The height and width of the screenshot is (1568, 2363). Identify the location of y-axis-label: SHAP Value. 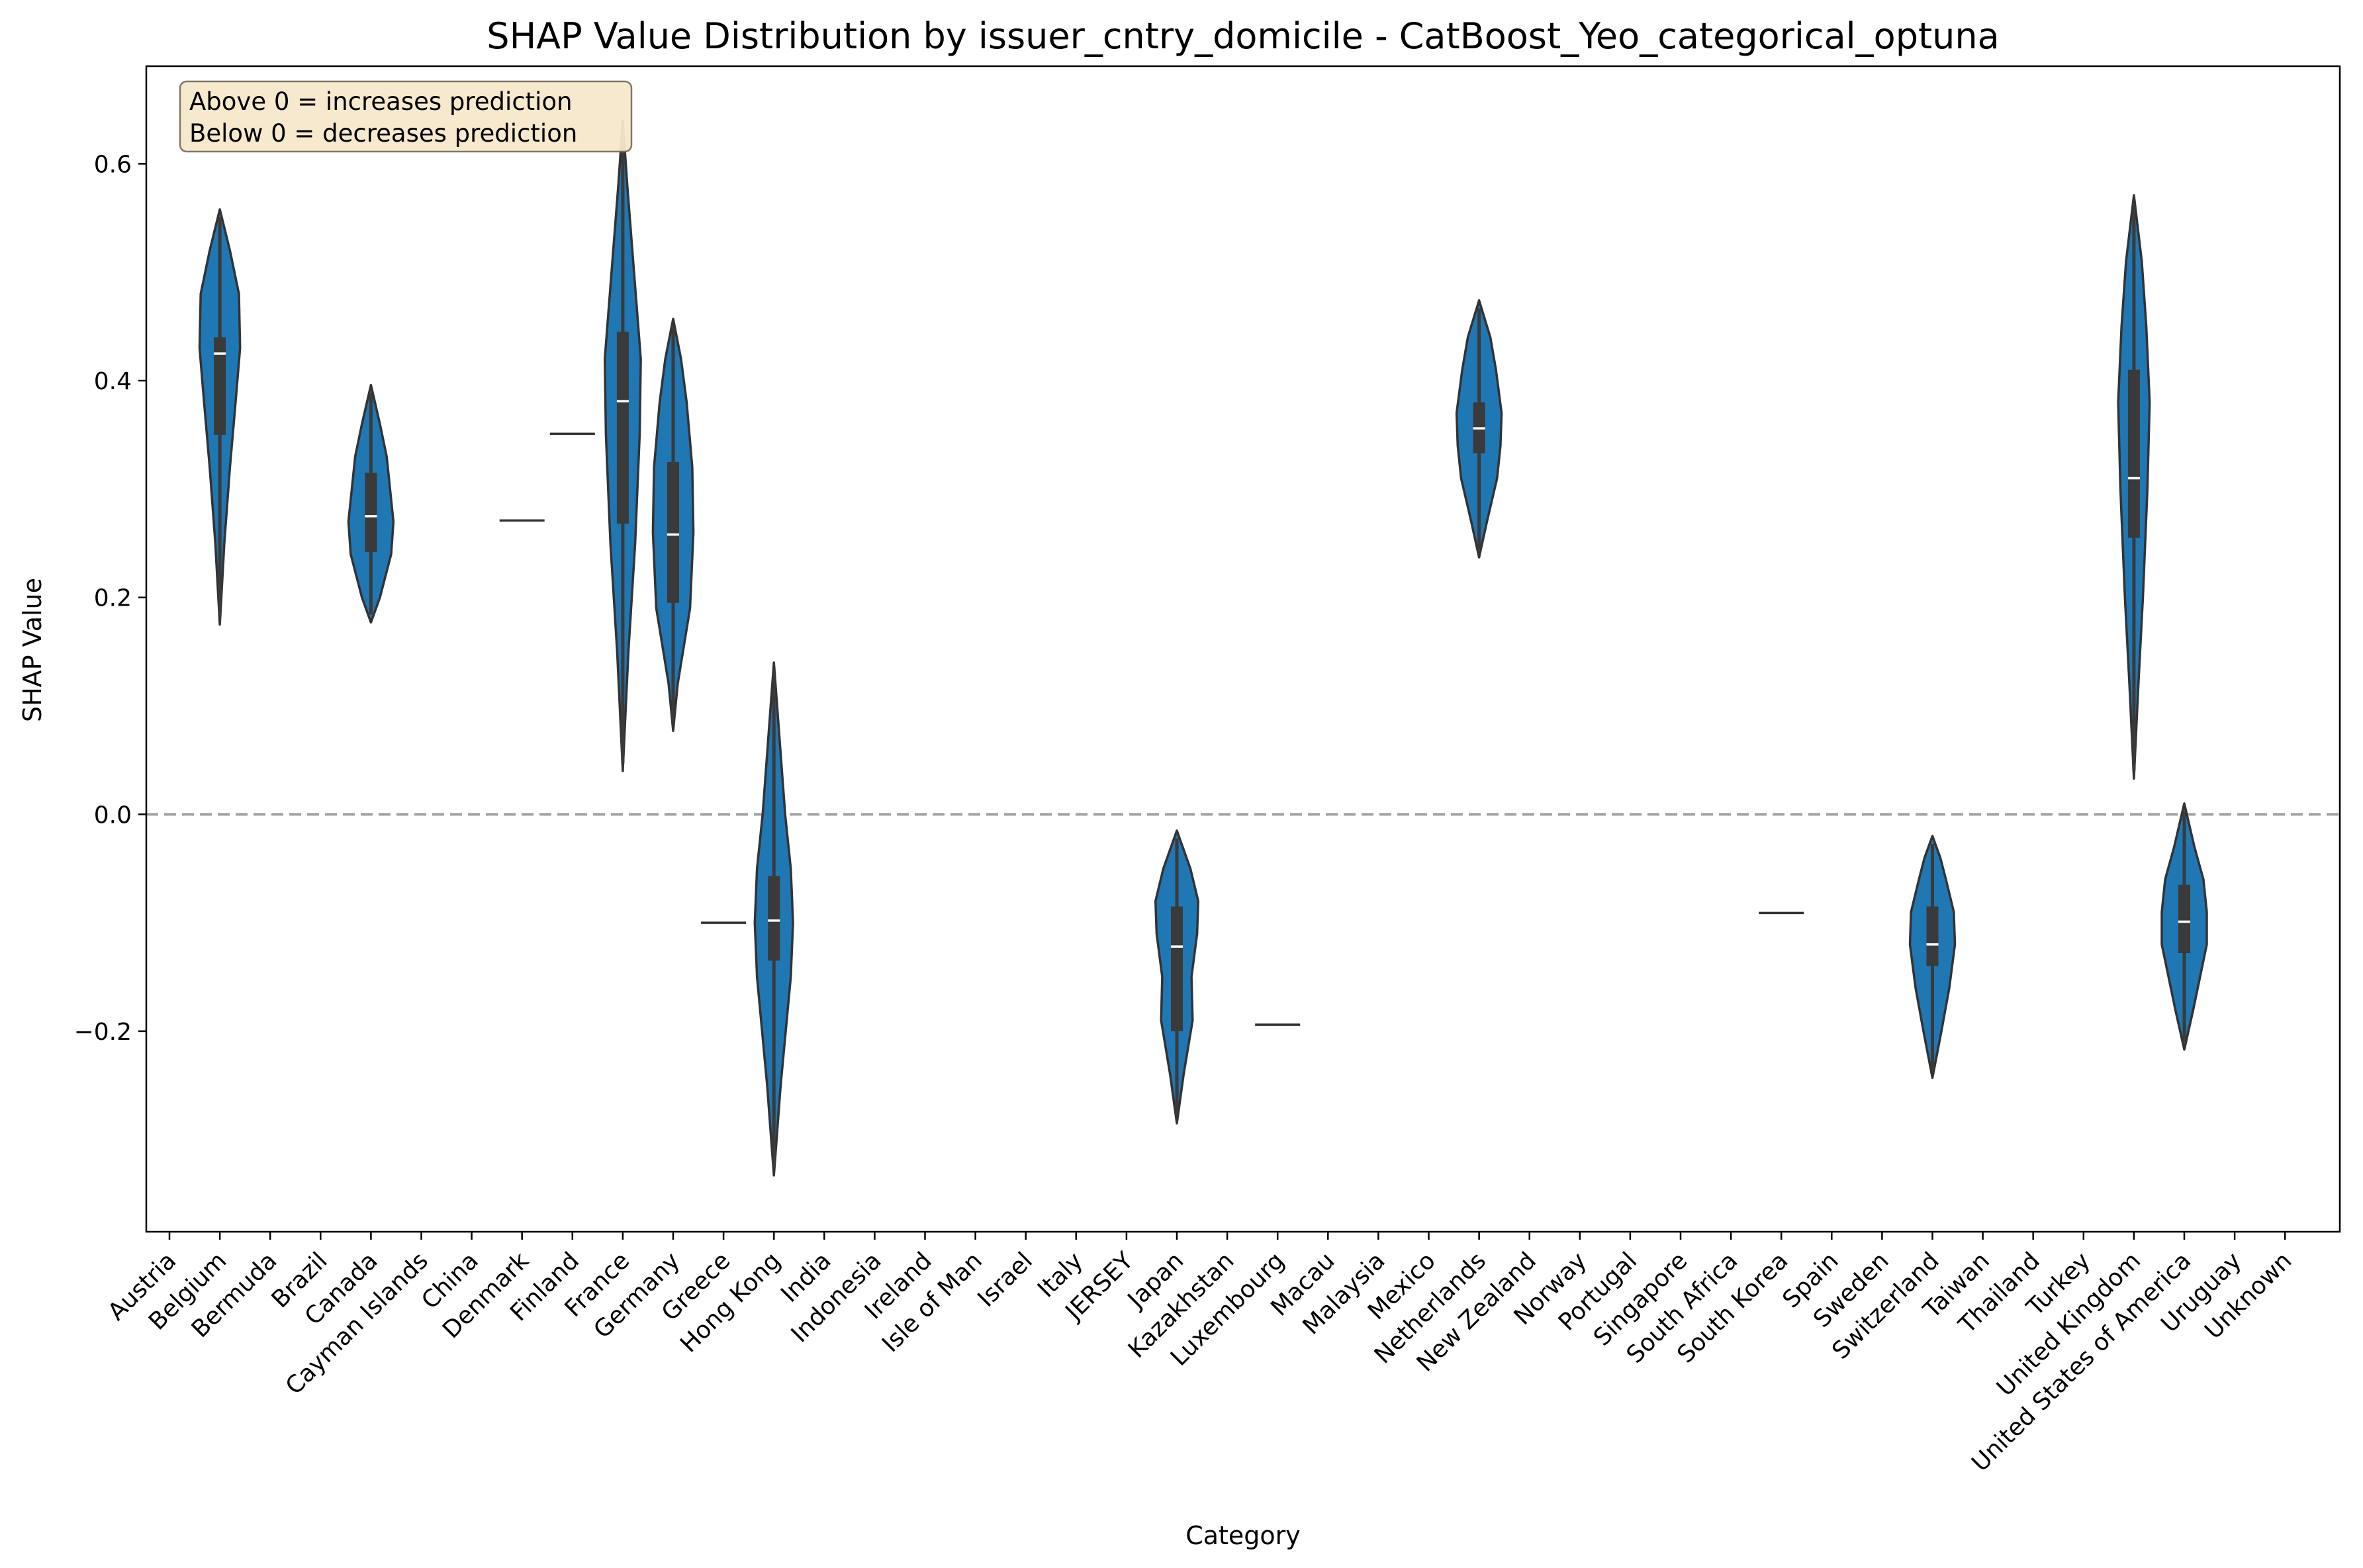
(32, 650).